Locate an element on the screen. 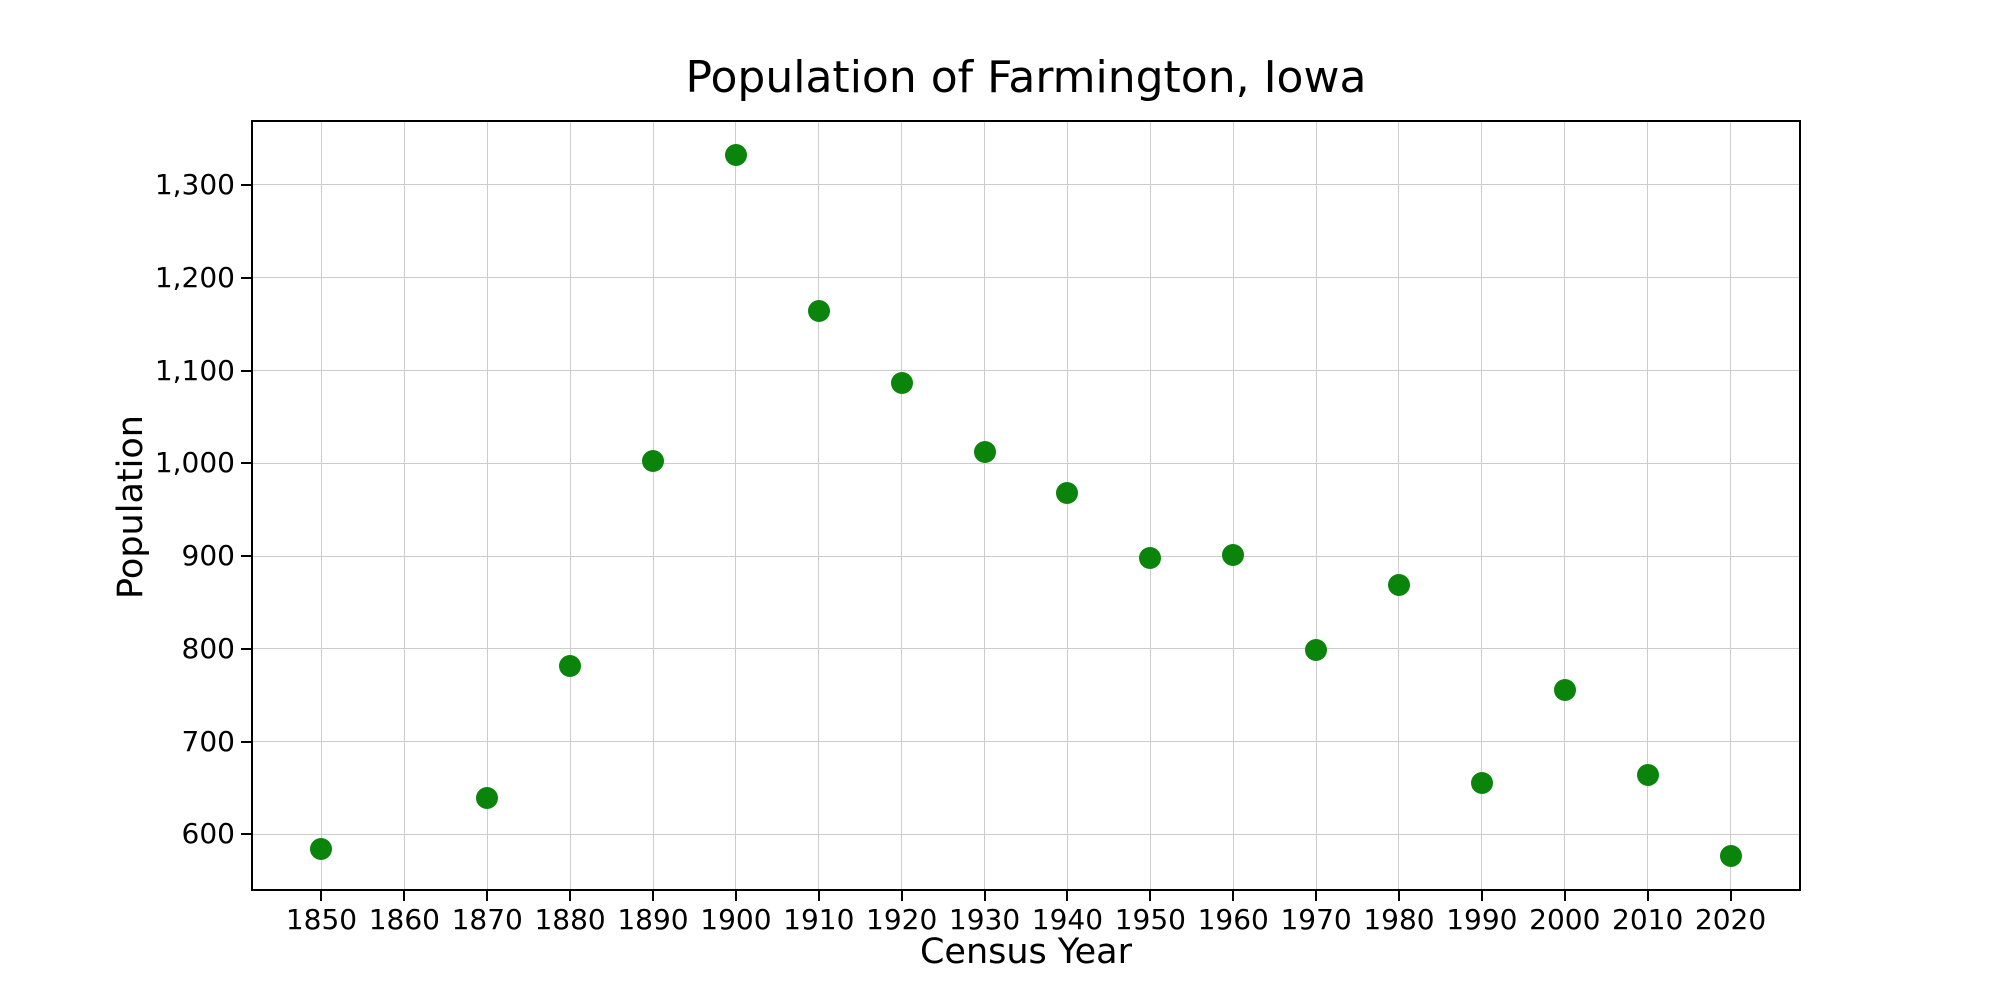 This screenshot has width=2000, height=1000. x-tick-label: 1850 is located at coordinates (321, 919).